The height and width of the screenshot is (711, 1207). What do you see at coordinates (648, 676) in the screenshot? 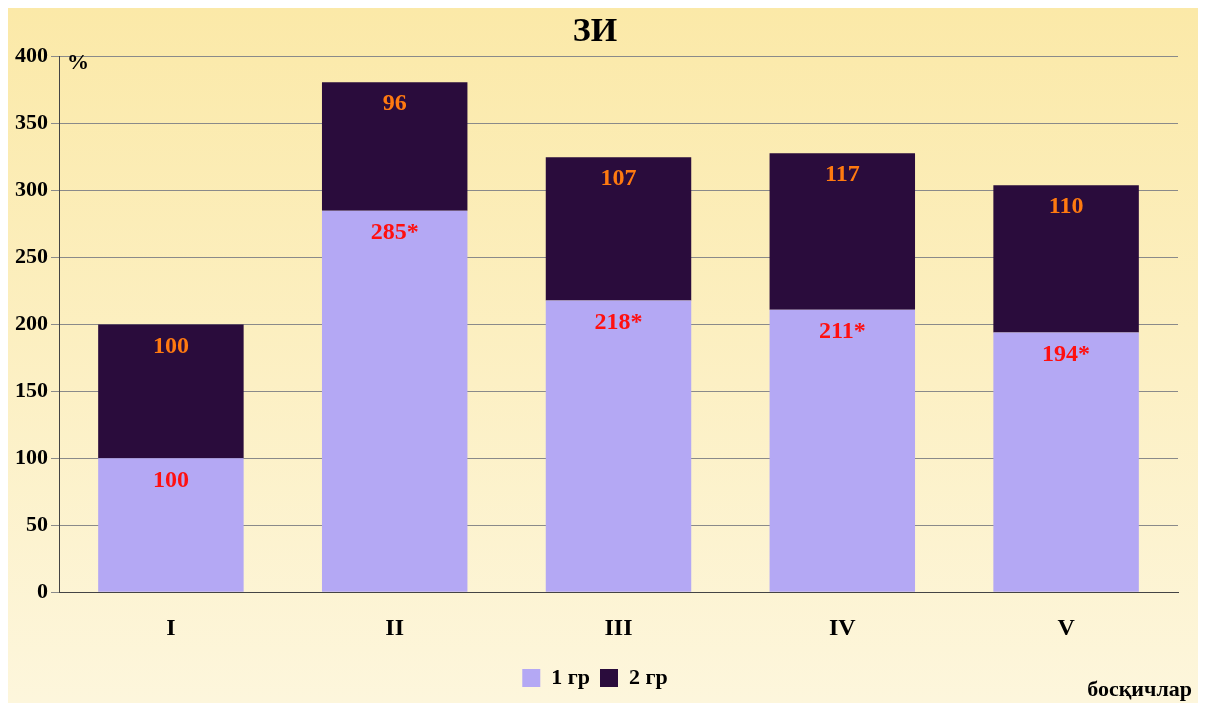
I see `legend-label: 2 гр` at bounding box center [648, 676].